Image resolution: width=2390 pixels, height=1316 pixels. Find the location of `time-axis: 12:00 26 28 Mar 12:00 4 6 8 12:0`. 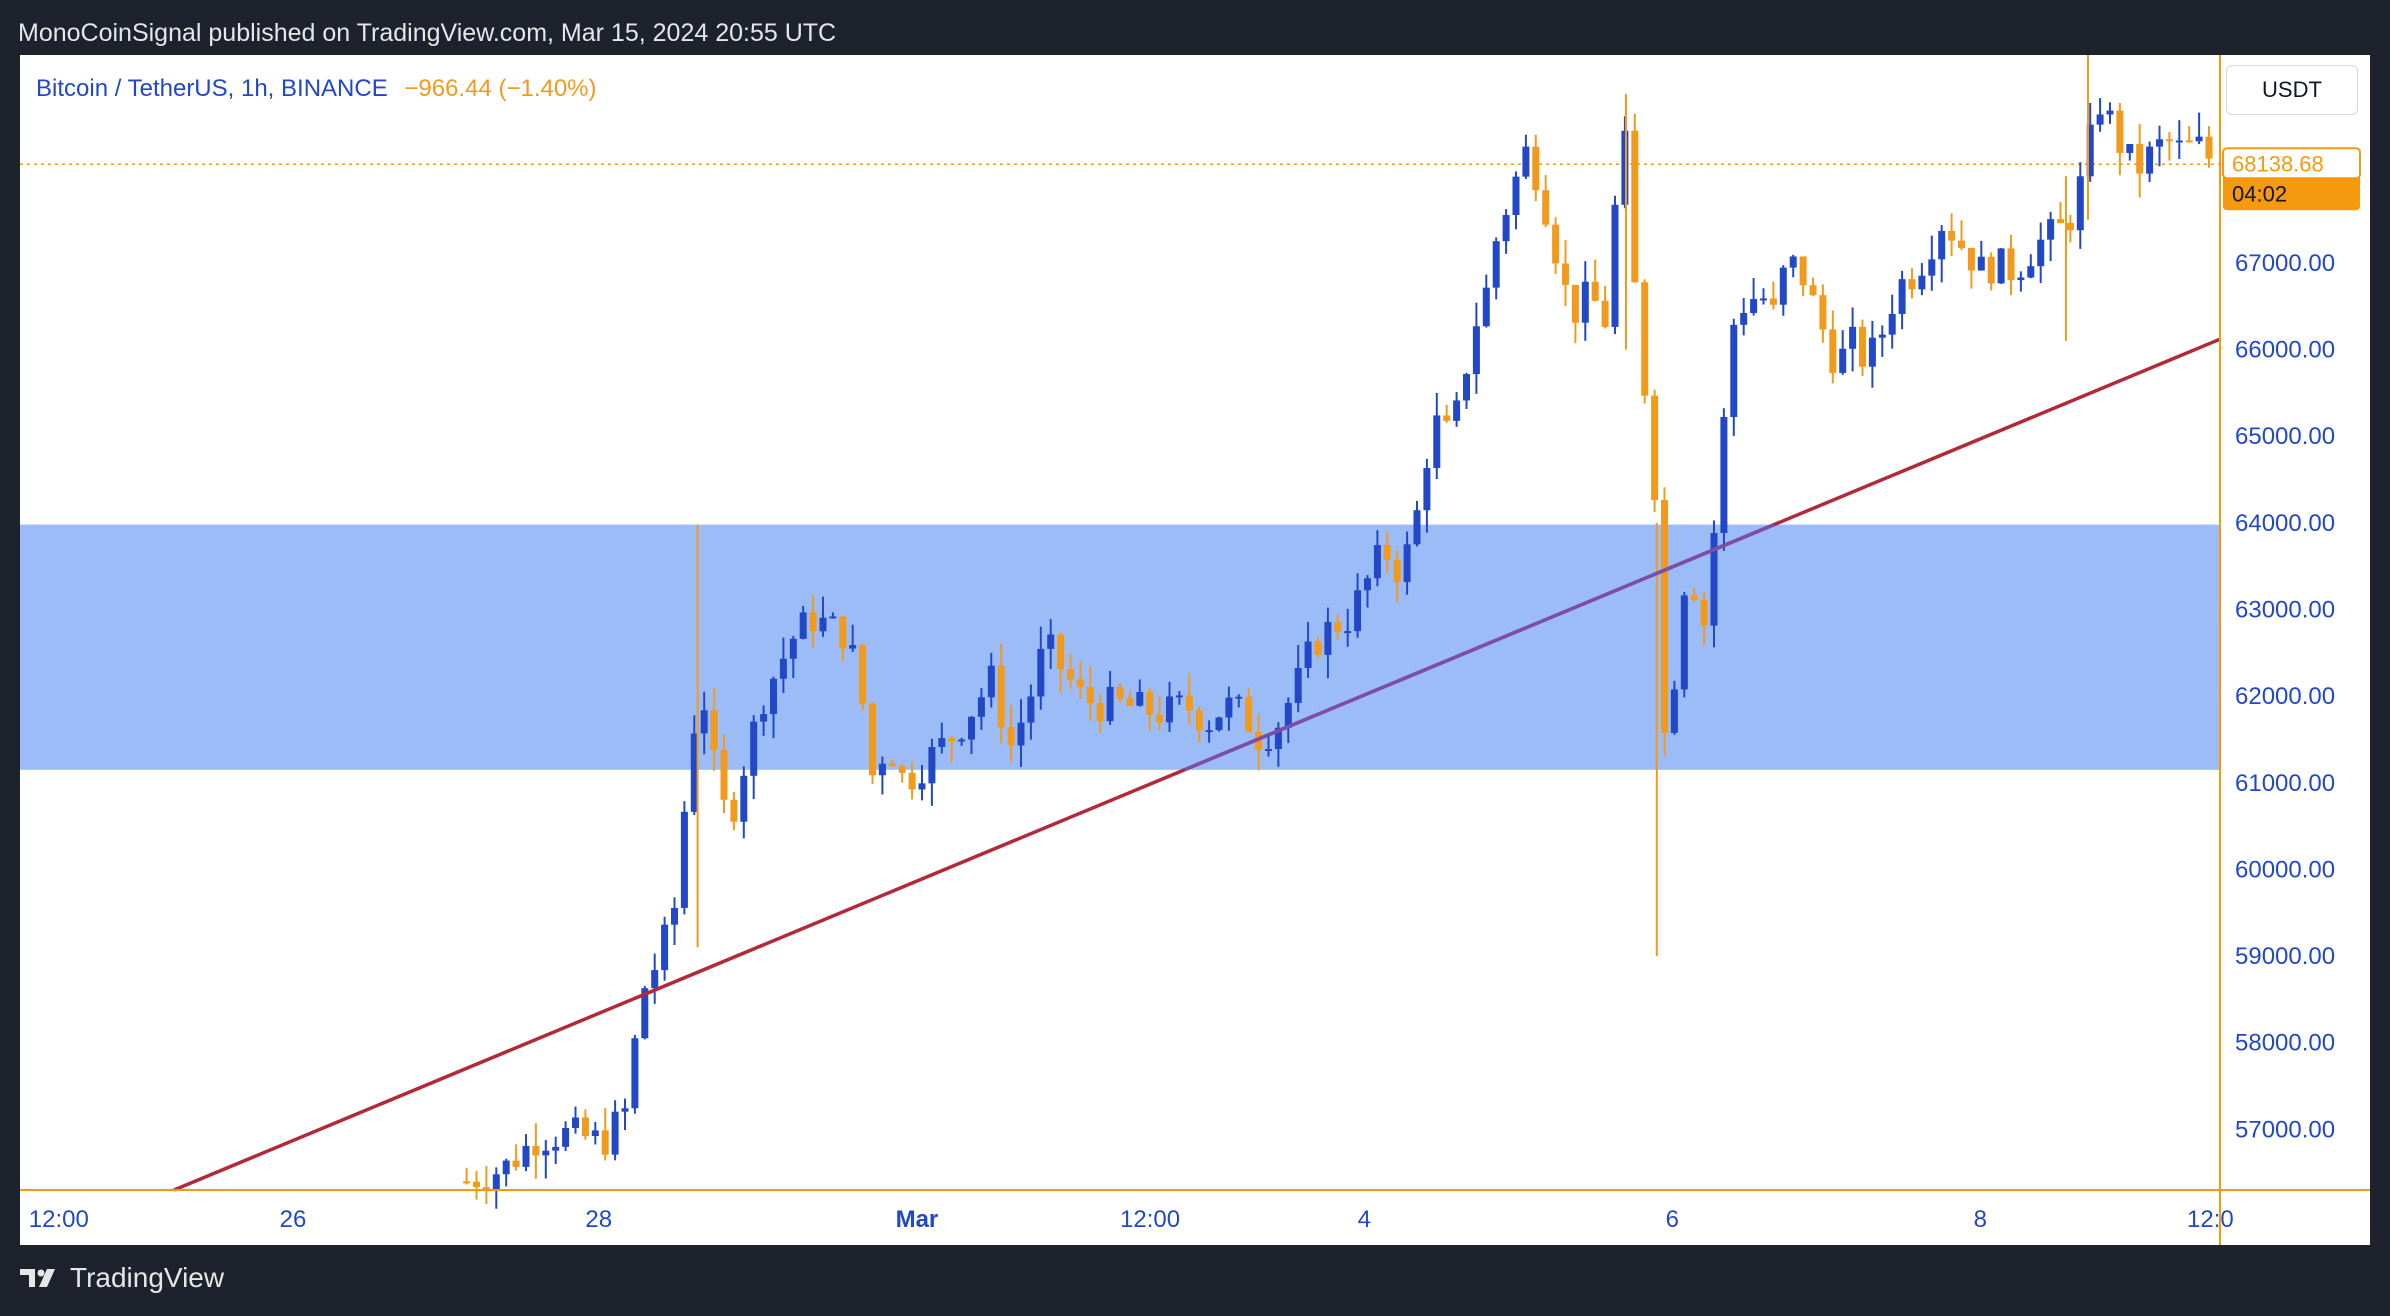

time-axis: 12:00 26 28 Mar 12:00 4 6 8 12:0 is located at coordinates (1131, 1219).